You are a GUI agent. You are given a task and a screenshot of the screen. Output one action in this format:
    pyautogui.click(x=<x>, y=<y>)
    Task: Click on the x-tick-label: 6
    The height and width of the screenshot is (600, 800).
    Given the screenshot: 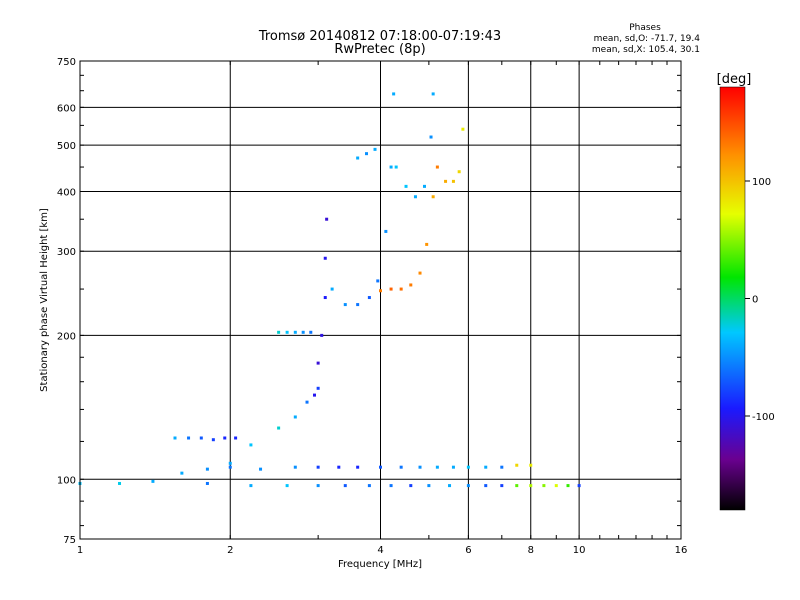 What is the action you would take?
    pyautogui.click(x=468, y=550)
    